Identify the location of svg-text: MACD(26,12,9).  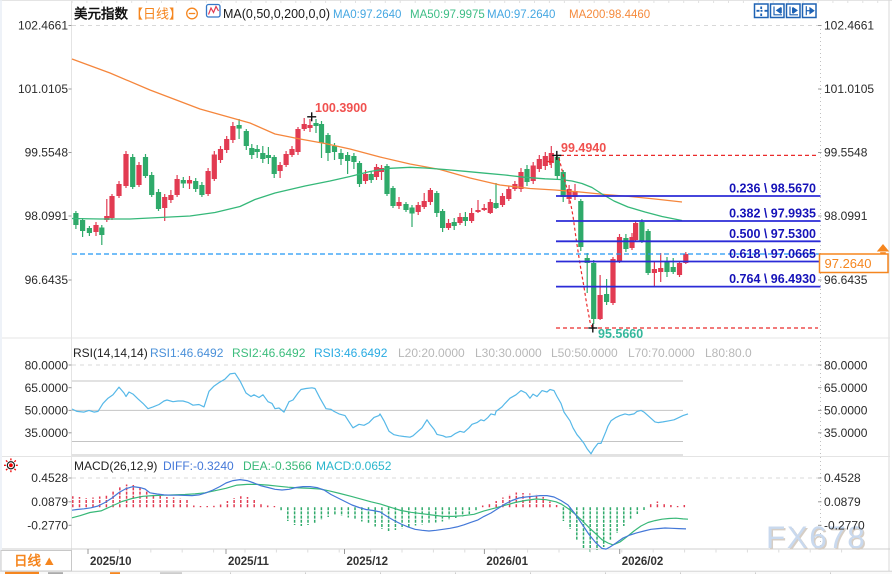
(115, 466).